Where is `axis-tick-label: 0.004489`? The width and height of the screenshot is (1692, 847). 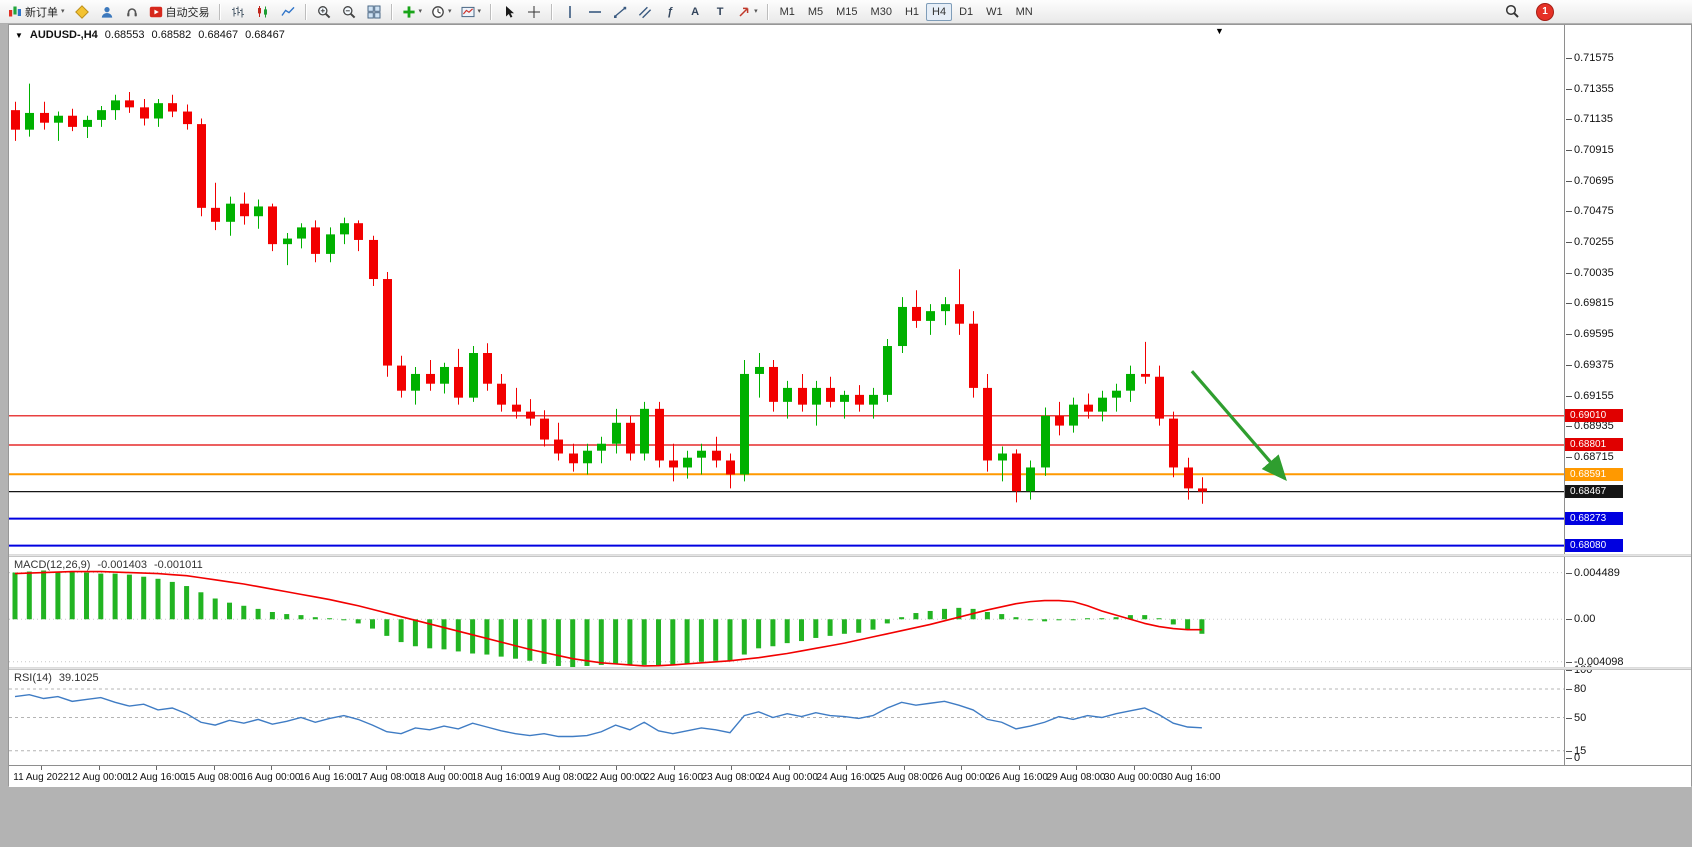
axis-tick-label: 0.004489 is located at coordinates (1593, 572).